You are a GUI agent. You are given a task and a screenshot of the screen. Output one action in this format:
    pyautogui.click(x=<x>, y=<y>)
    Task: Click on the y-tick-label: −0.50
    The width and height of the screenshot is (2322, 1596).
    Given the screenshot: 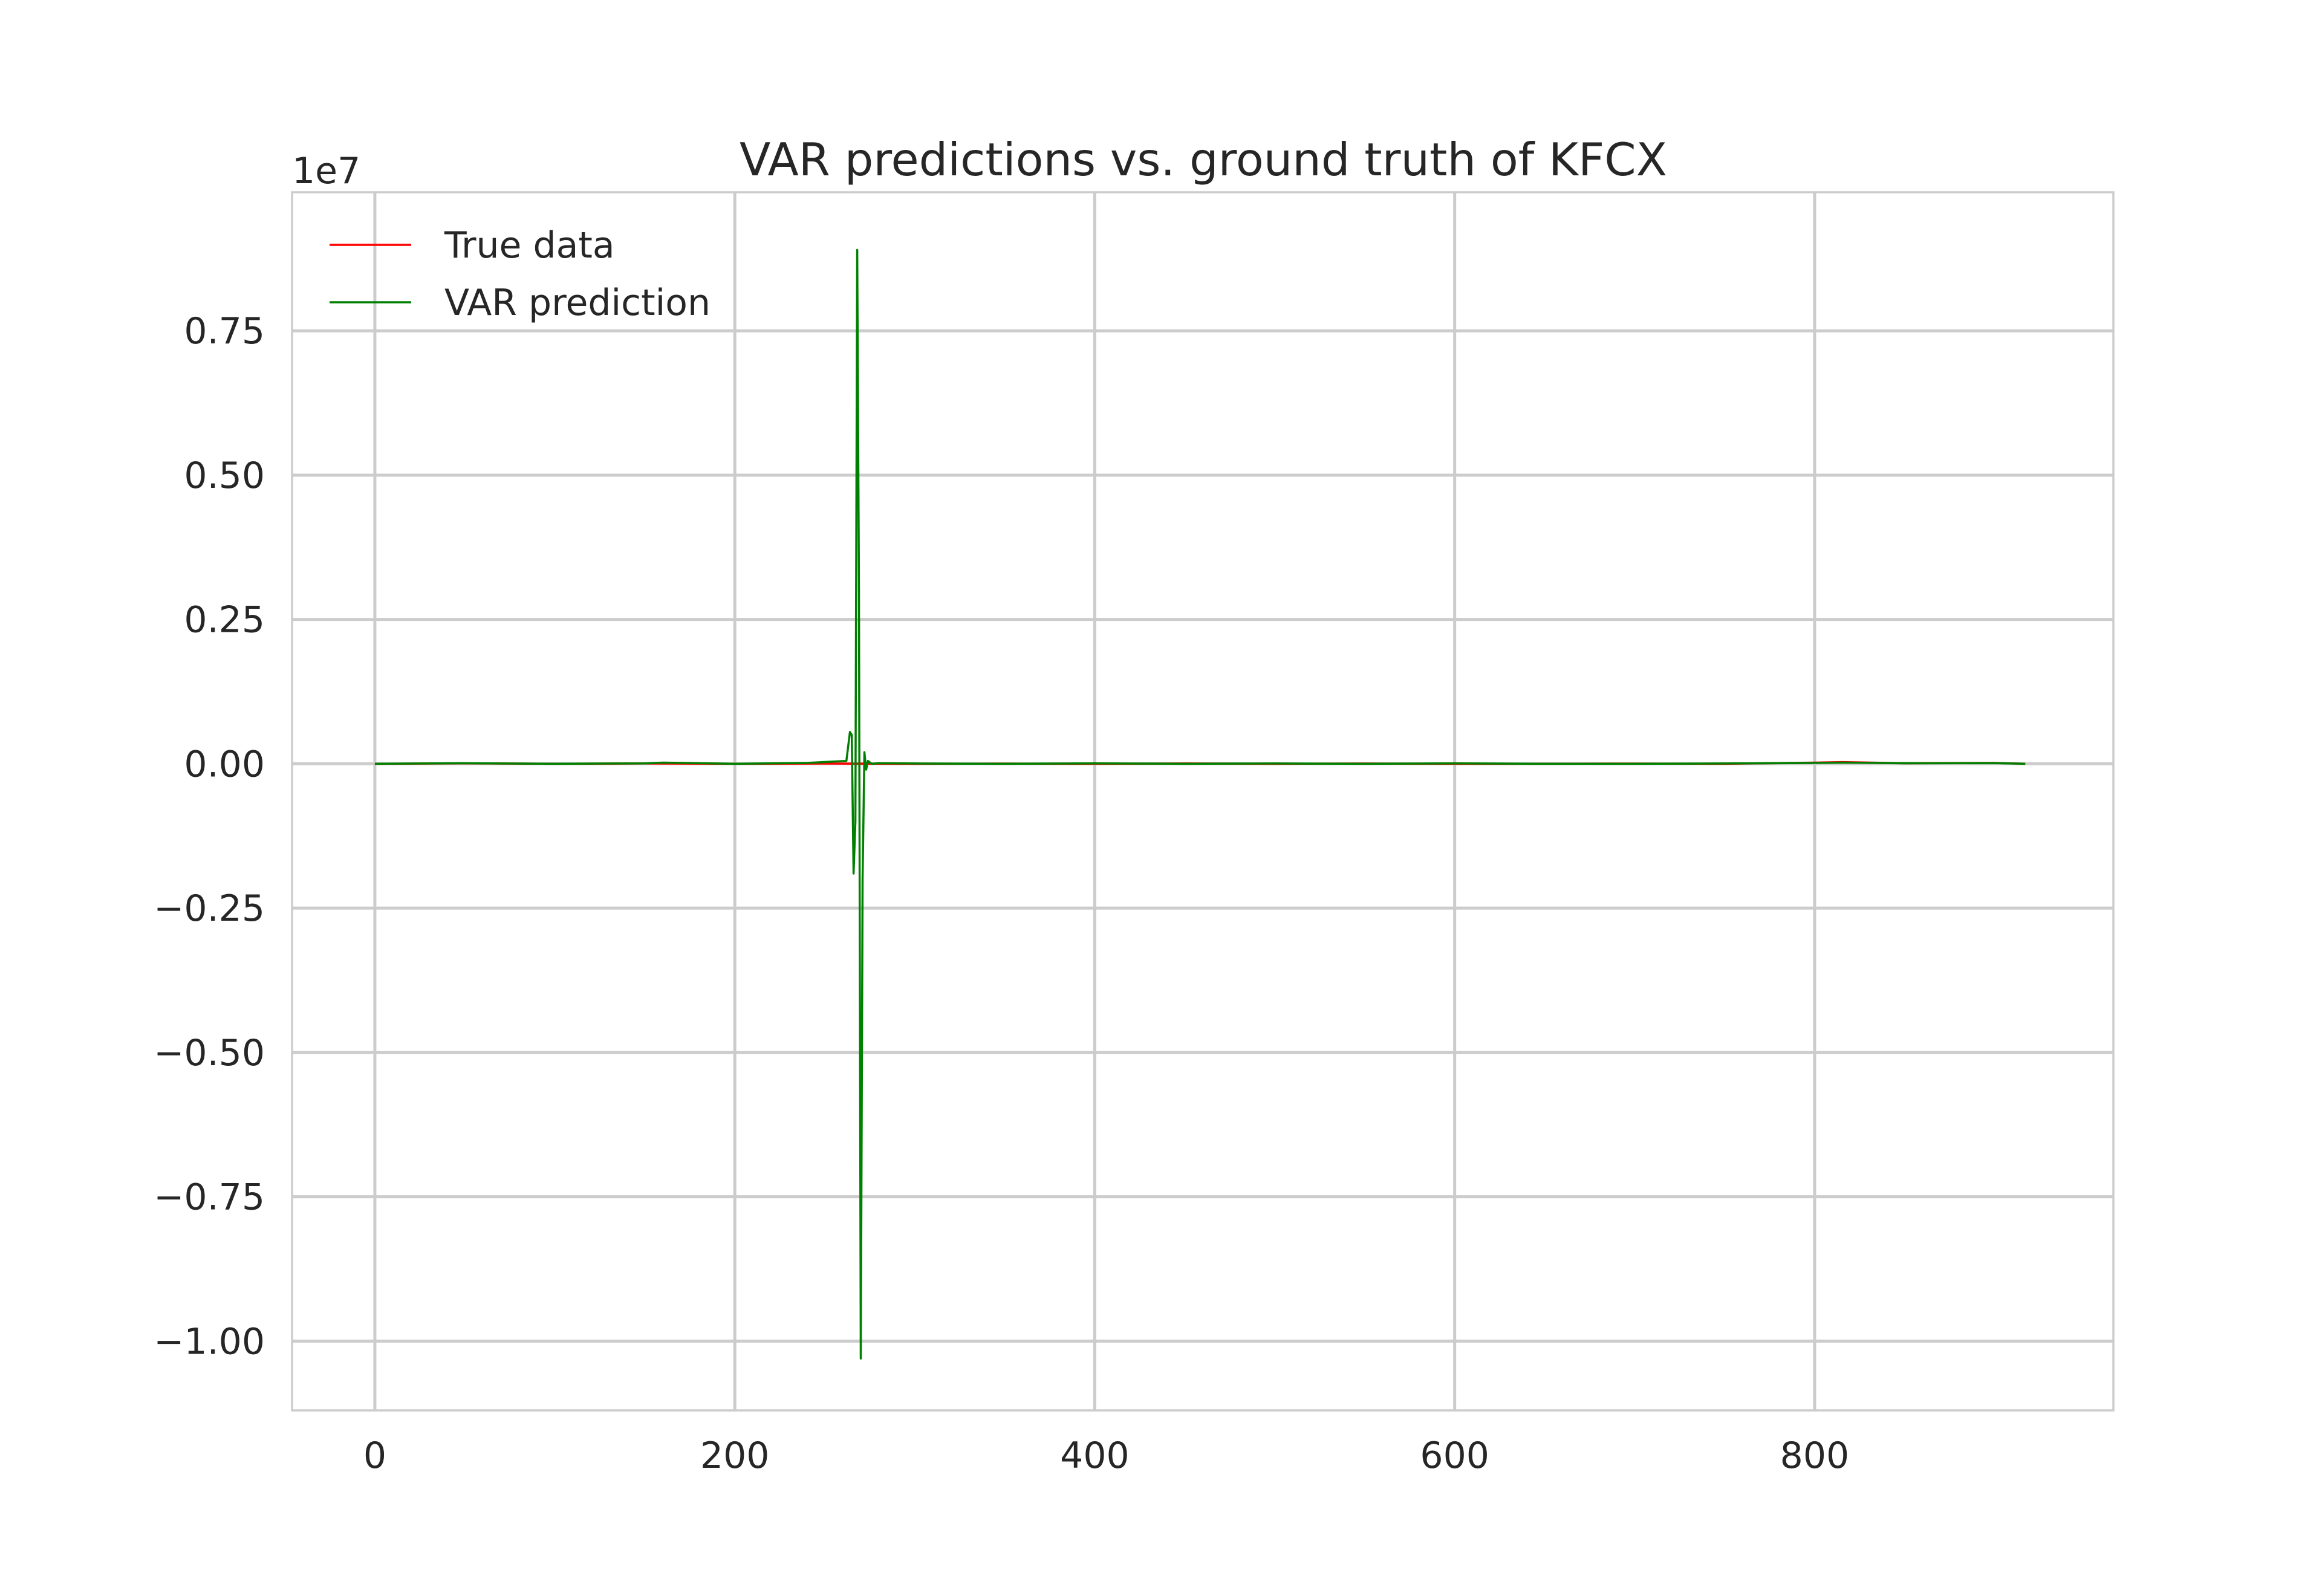 What is the action you would take?
    pyautogui.click(x=209, y=1053)
    